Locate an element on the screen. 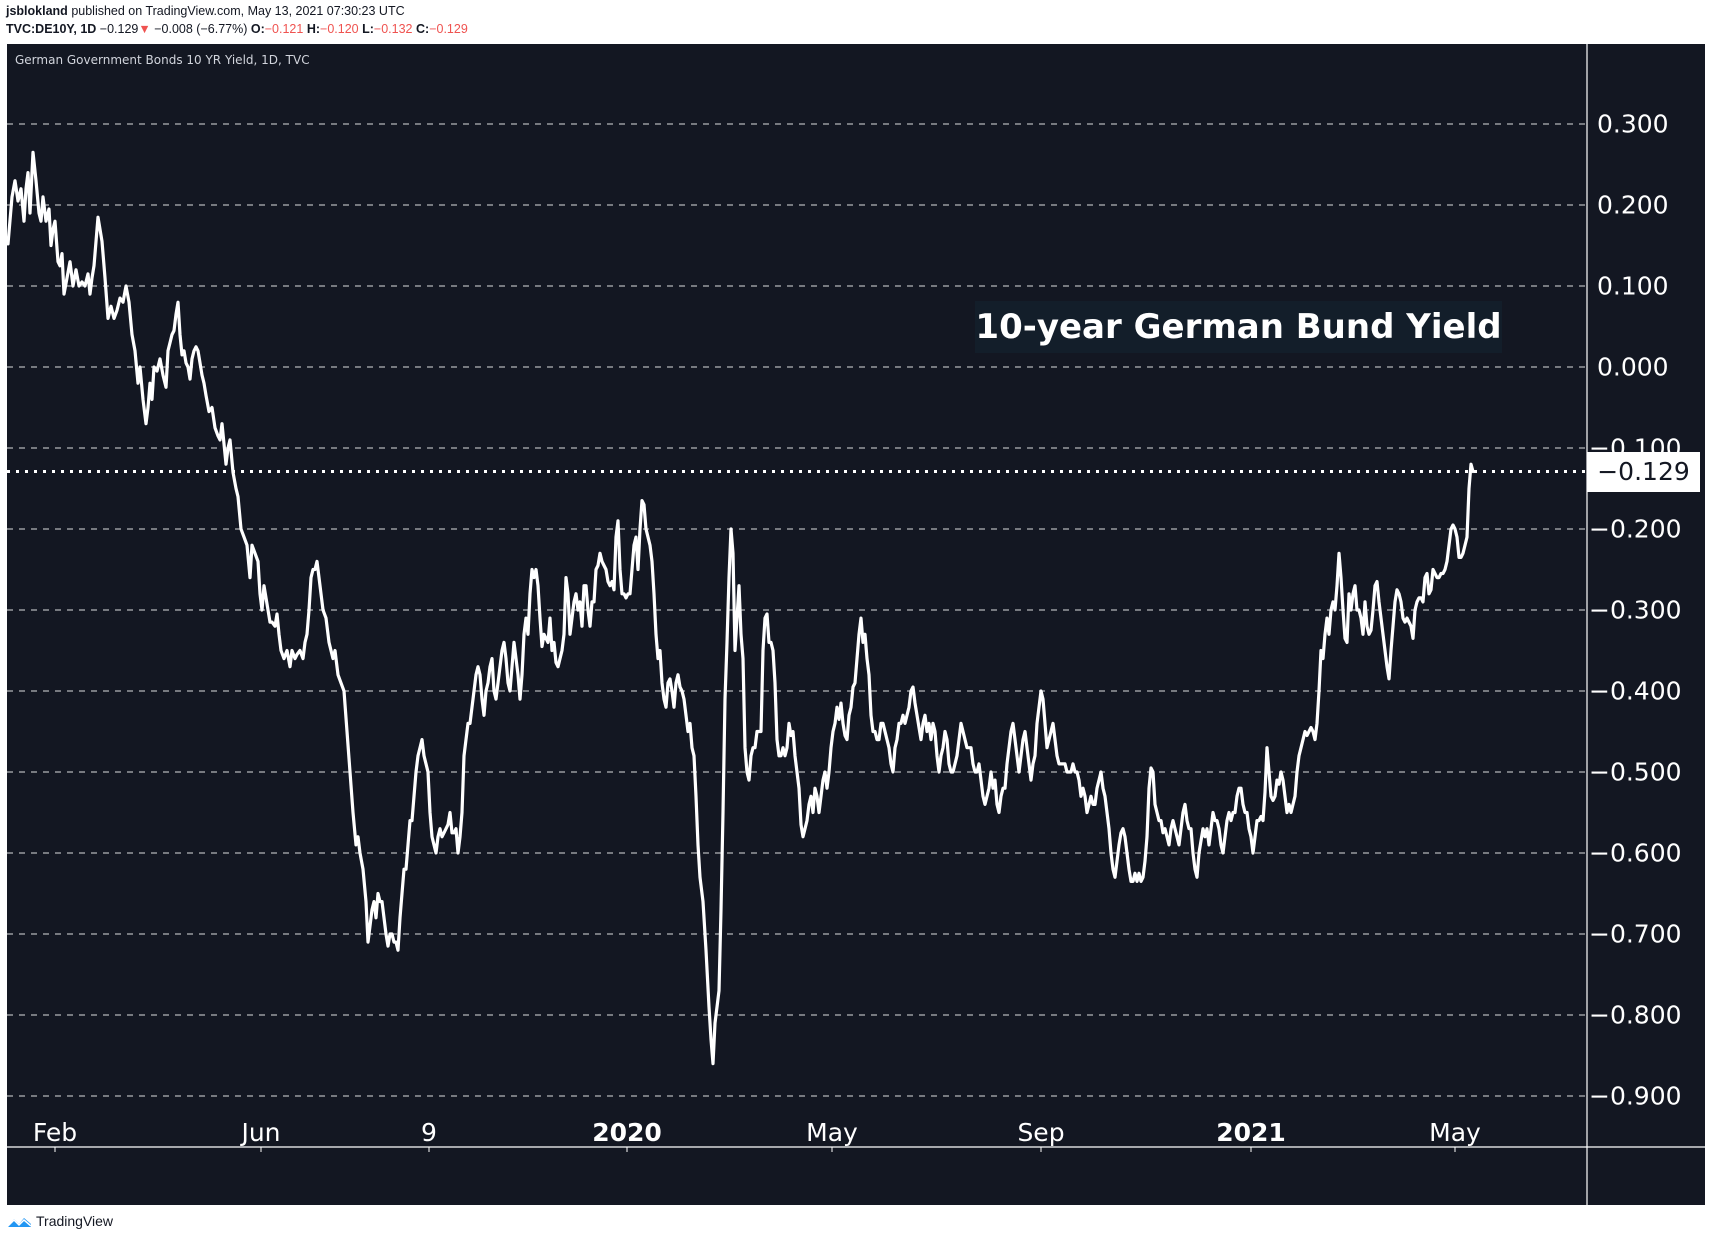 This screenshot has height=1242, width=1712. price-axis-label: −0.300 is located at coordinates (1635, 610).